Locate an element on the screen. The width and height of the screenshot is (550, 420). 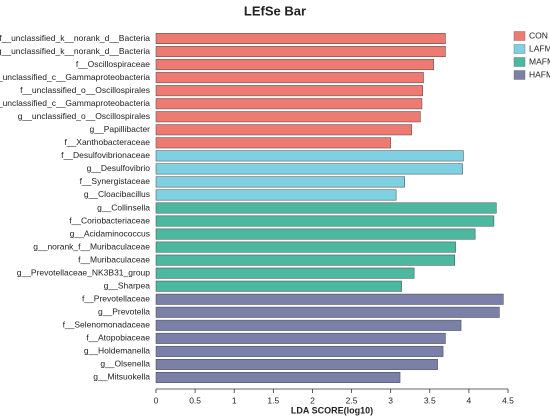
y-tick-label: f__Synergistaceae is located at coordinates (115, 181).